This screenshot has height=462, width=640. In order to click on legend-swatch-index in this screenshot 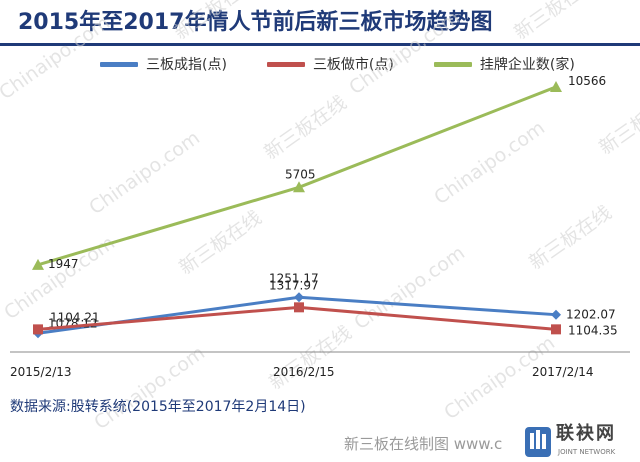, I will do `click(119, 64)`.